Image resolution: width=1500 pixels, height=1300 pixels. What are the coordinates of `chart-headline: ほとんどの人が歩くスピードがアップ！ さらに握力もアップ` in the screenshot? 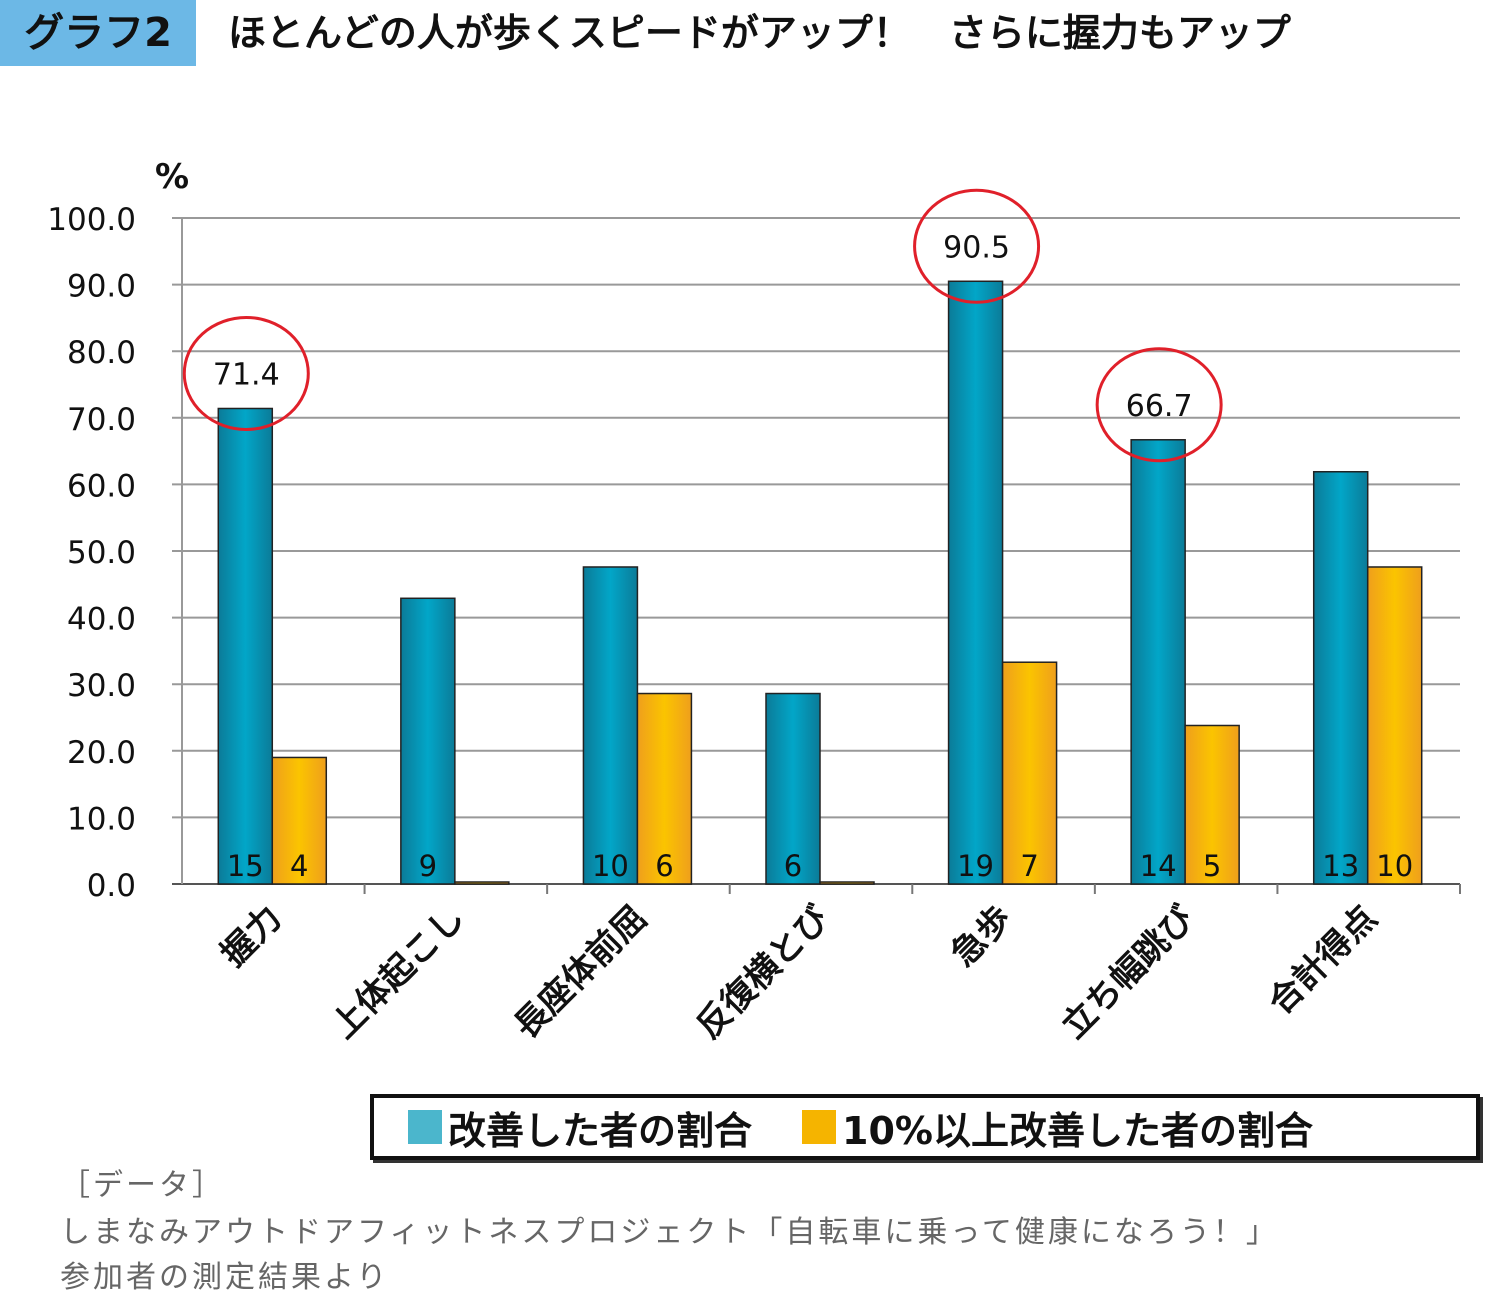 It's located at (759, 33).